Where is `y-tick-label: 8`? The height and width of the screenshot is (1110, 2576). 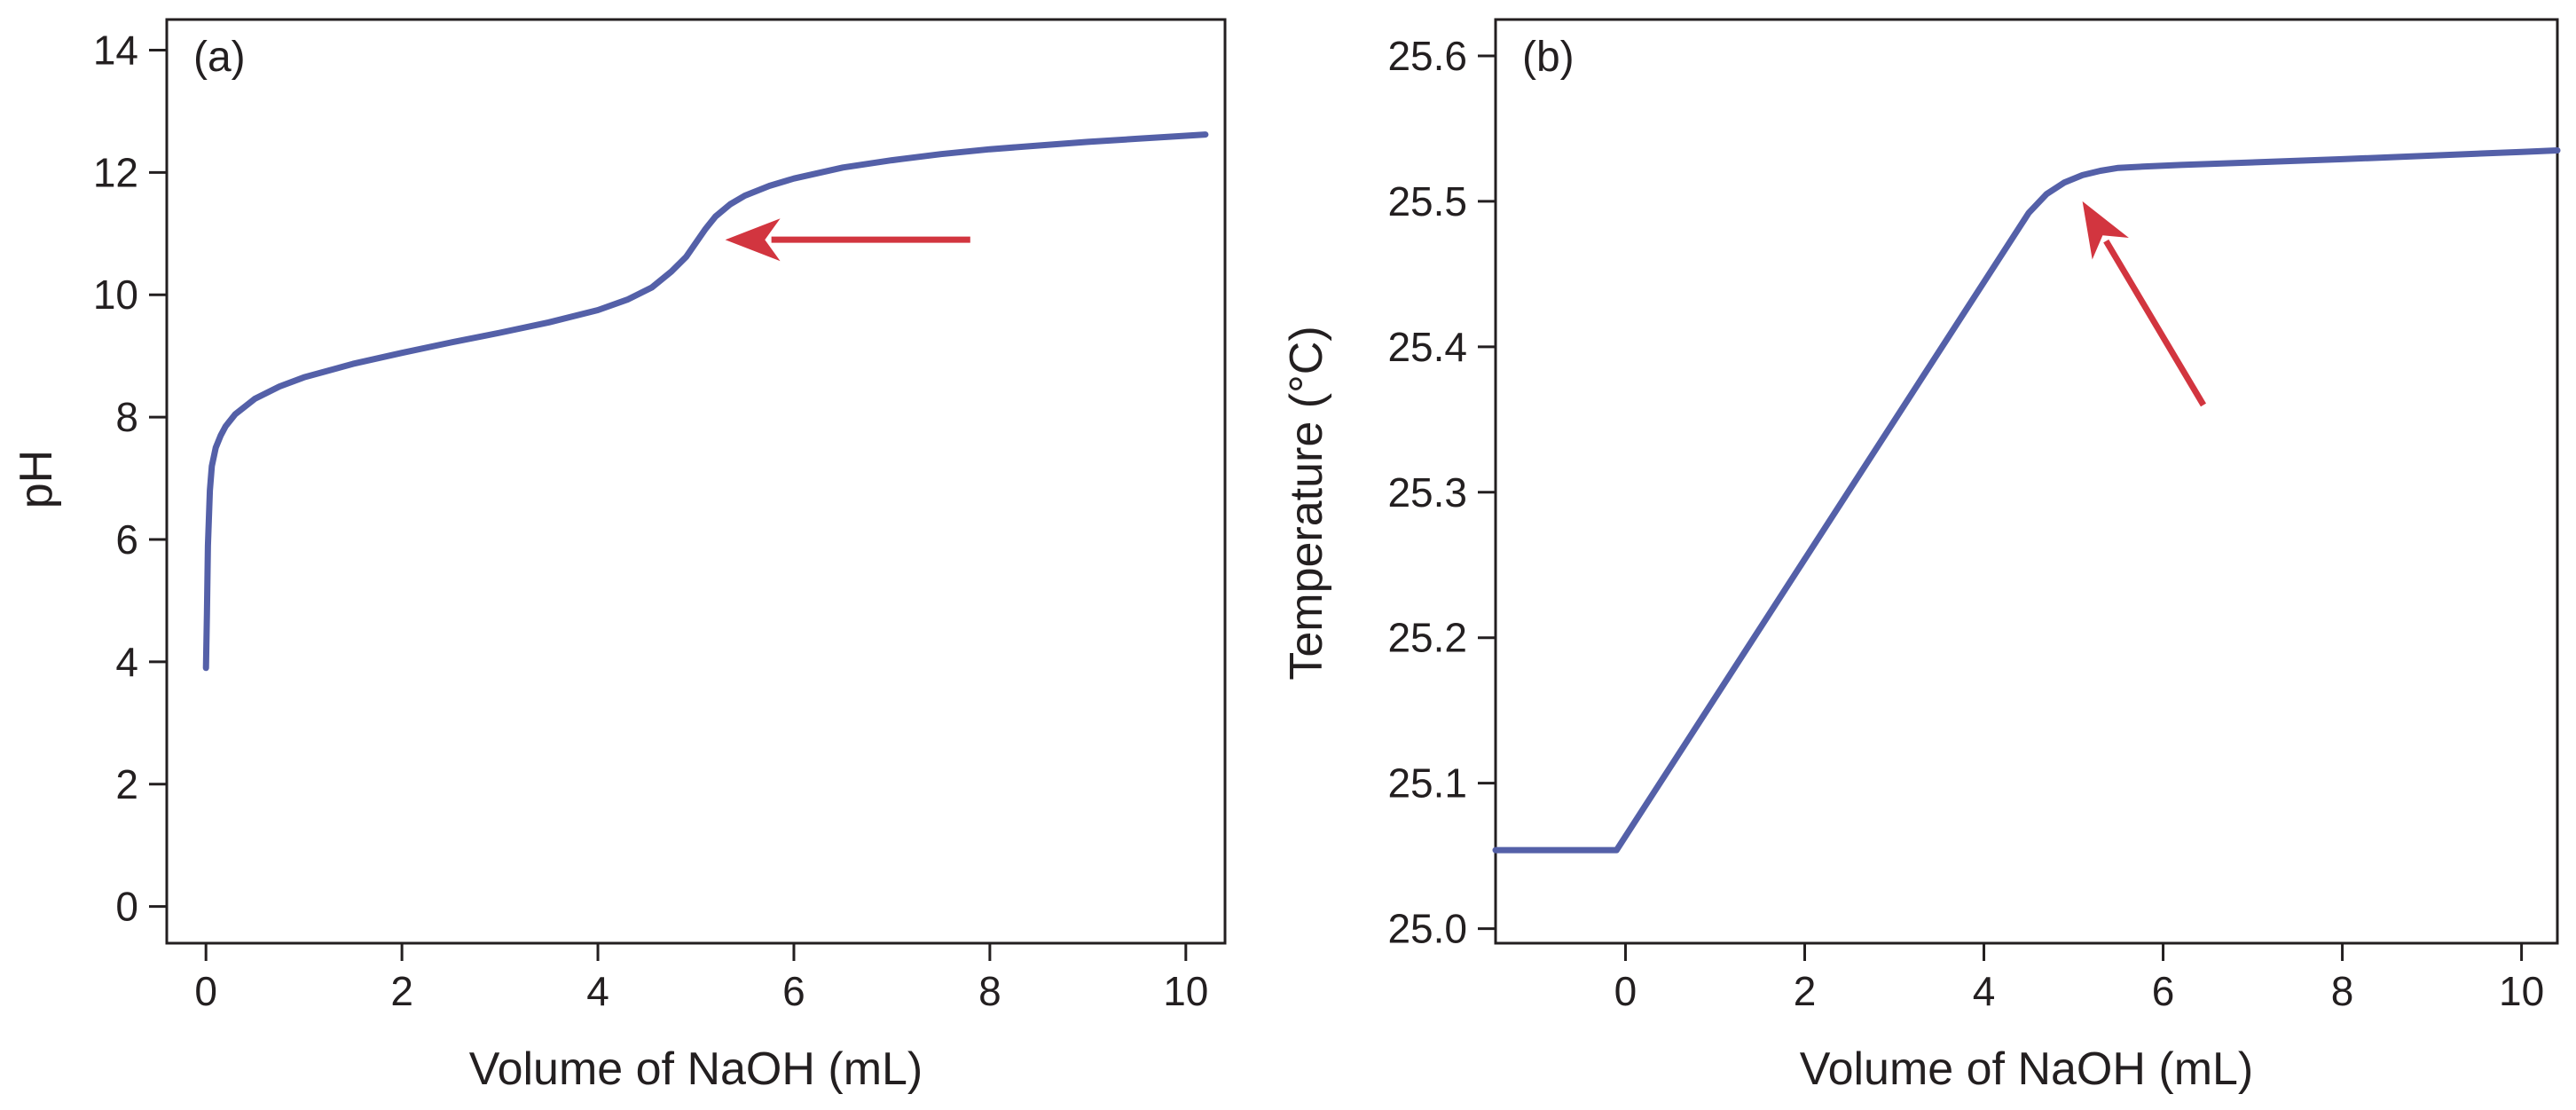
y-tick-label: 8 is located at coordinates (126, 417).